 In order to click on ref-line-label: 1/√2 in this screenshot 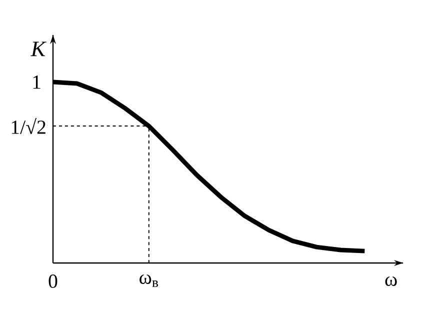, I will do `click(29, 126)`.